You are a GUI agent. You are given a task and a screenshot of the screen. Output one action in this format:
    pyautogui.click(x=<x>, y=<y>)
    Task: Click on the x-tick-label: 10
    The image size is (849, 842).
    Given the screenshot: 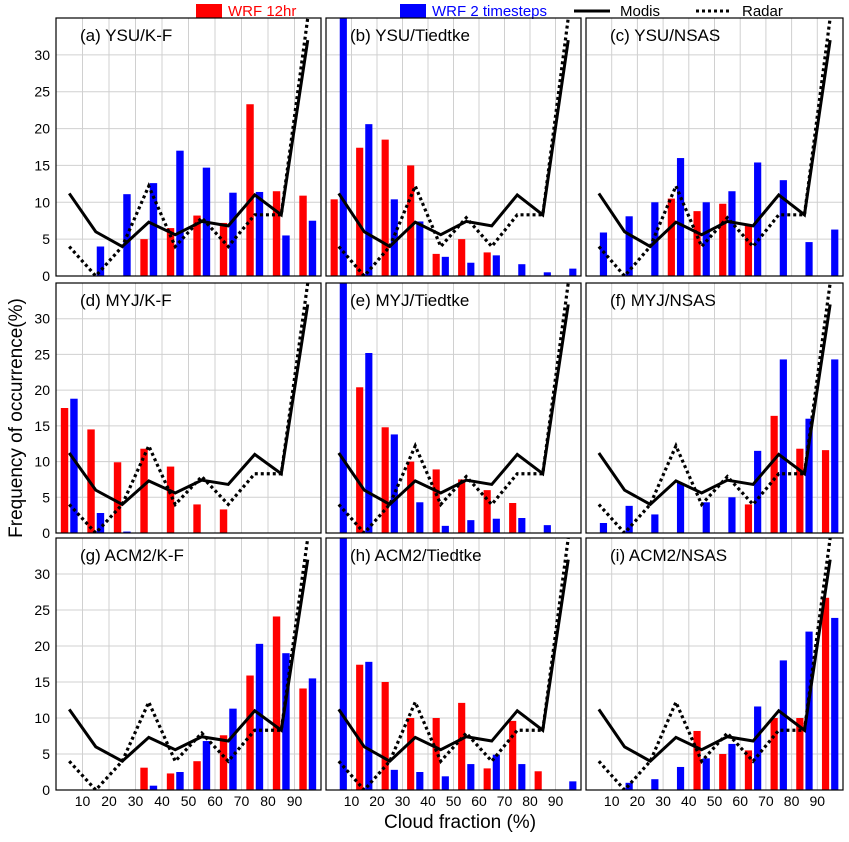 What is the action you would take?
    pyautogui.click(x=612, y=801)
    